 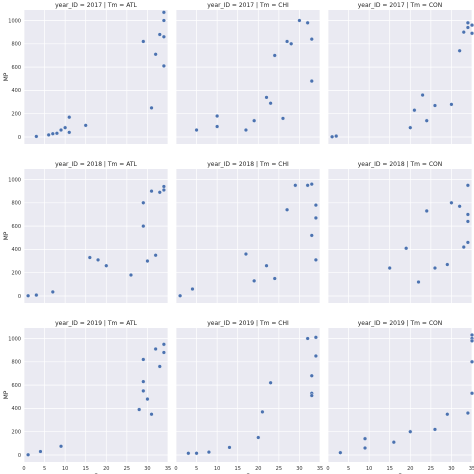 What do you see at coordinates (65, 469) in the screenshot?
I see `x-tick-label: 10` at bounding box center [65, 469].